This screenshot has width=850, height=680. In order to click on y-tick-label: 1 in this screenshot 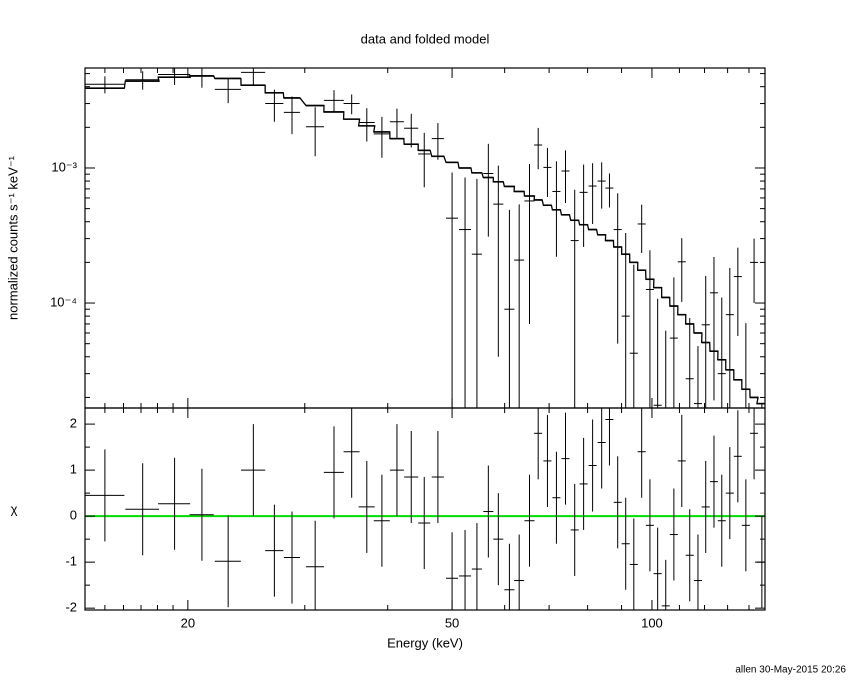, I will do `click(73, 469)`.